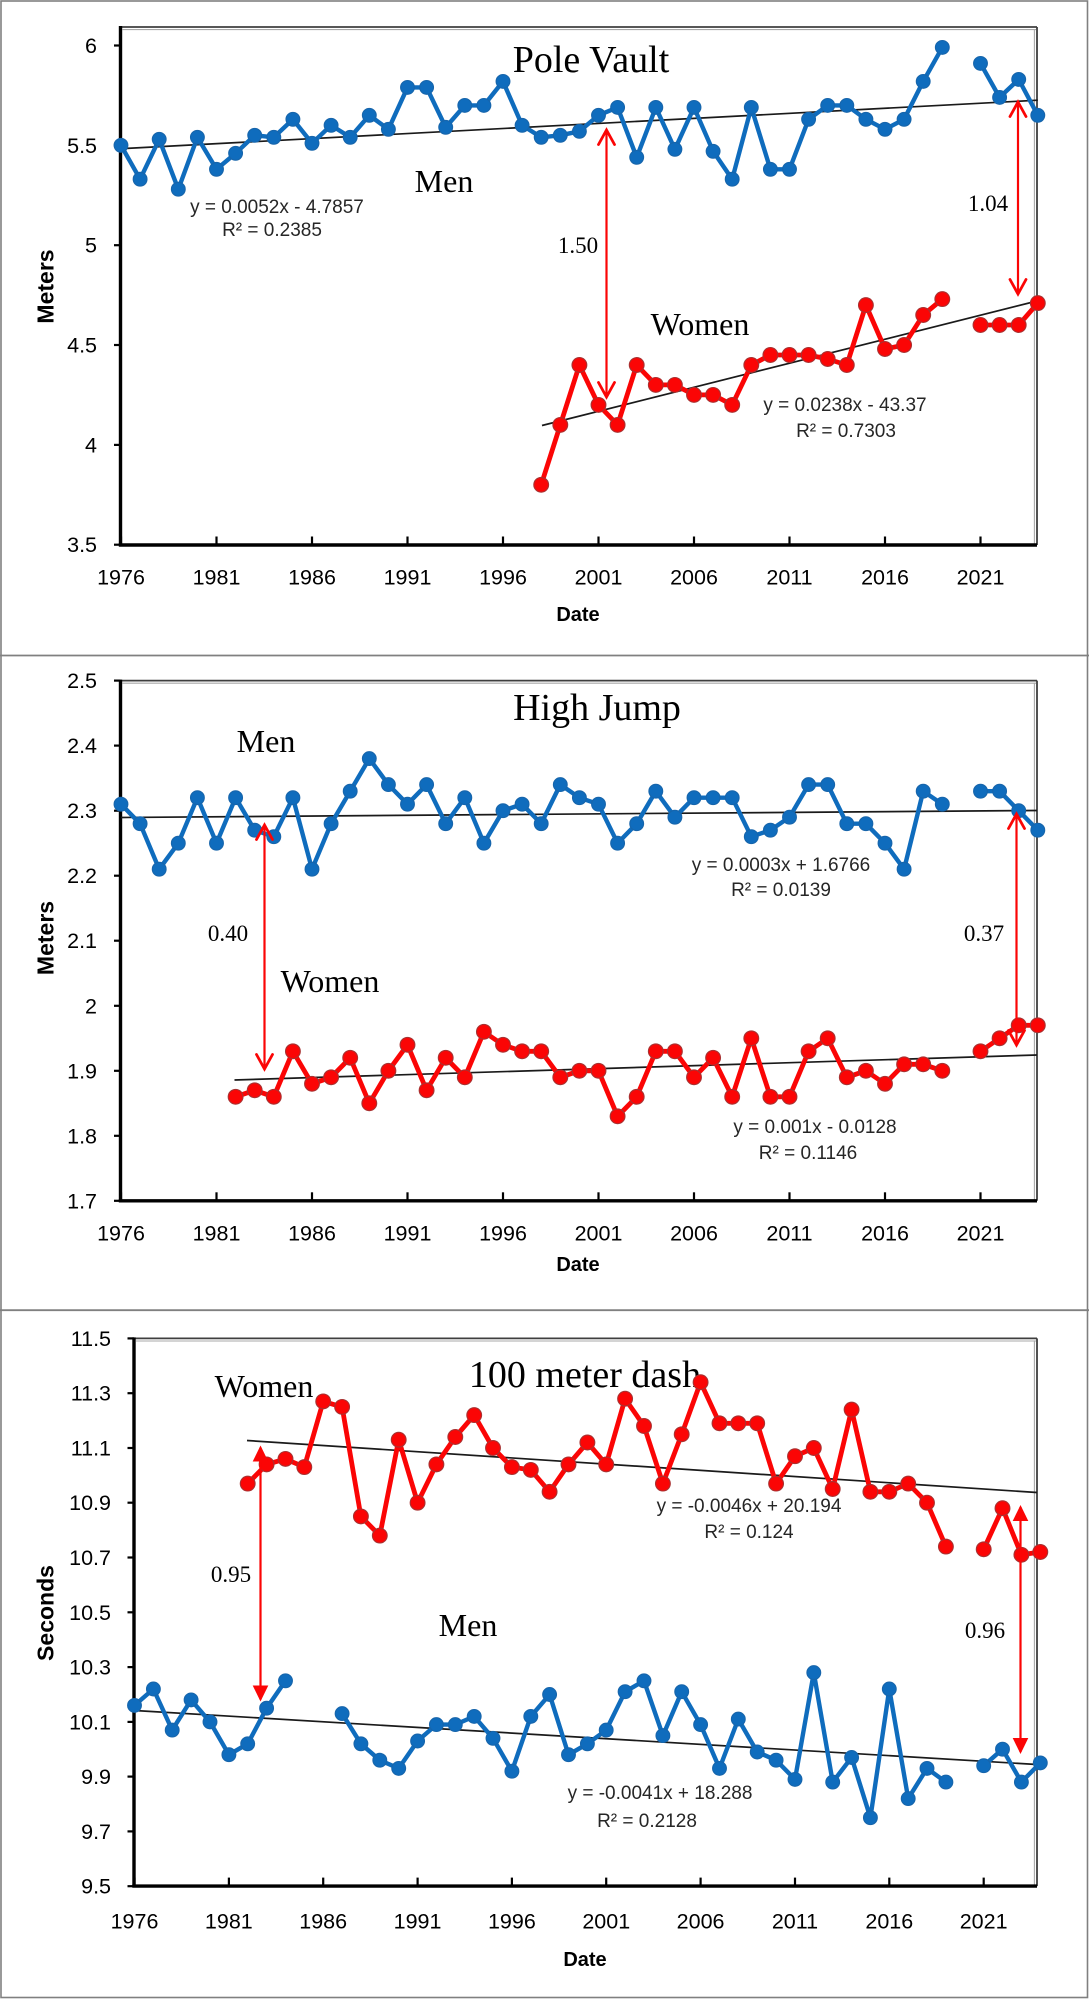  I want to click on svg-text: 5.5, so click(82, 146).